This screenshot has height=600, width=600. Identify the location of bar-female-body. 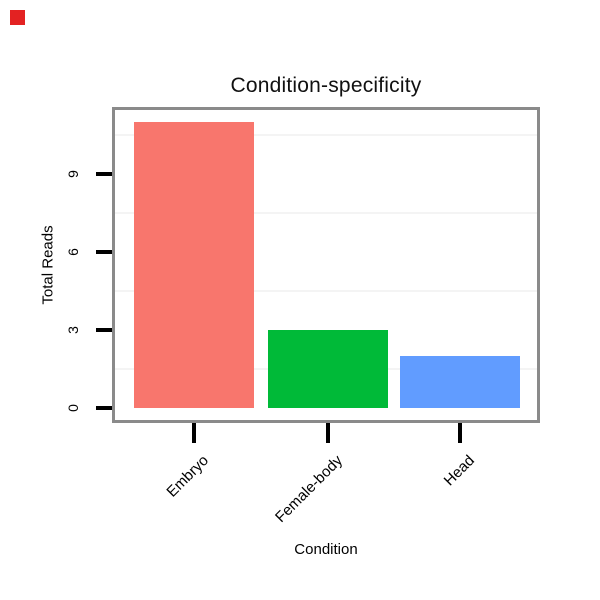
(327, 369).